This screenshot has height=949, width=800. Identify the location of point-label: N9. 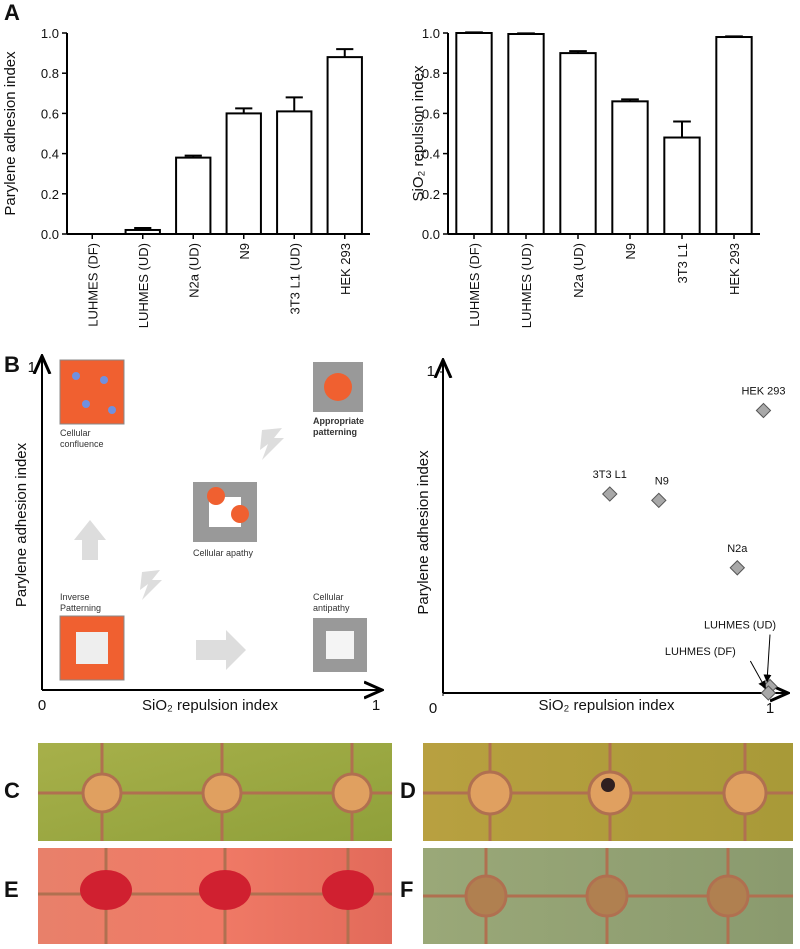
(662, 481).